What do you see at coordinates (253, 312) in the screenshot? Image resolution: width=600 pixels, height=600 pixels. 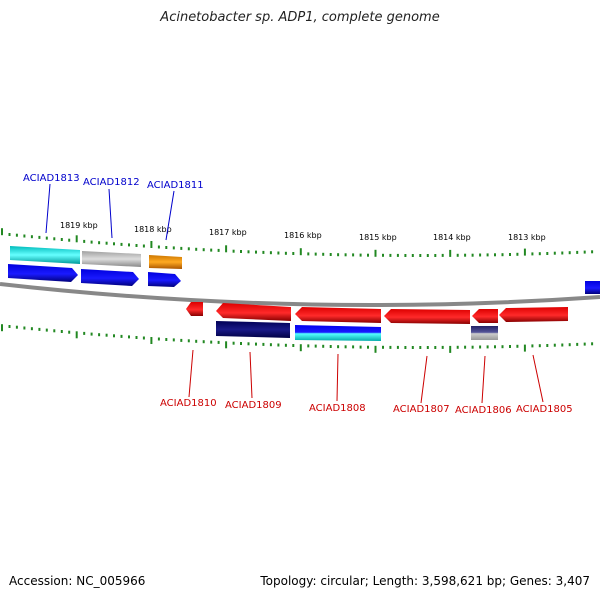 I see `gene-aciad1809` at bounding box center [253, 312].